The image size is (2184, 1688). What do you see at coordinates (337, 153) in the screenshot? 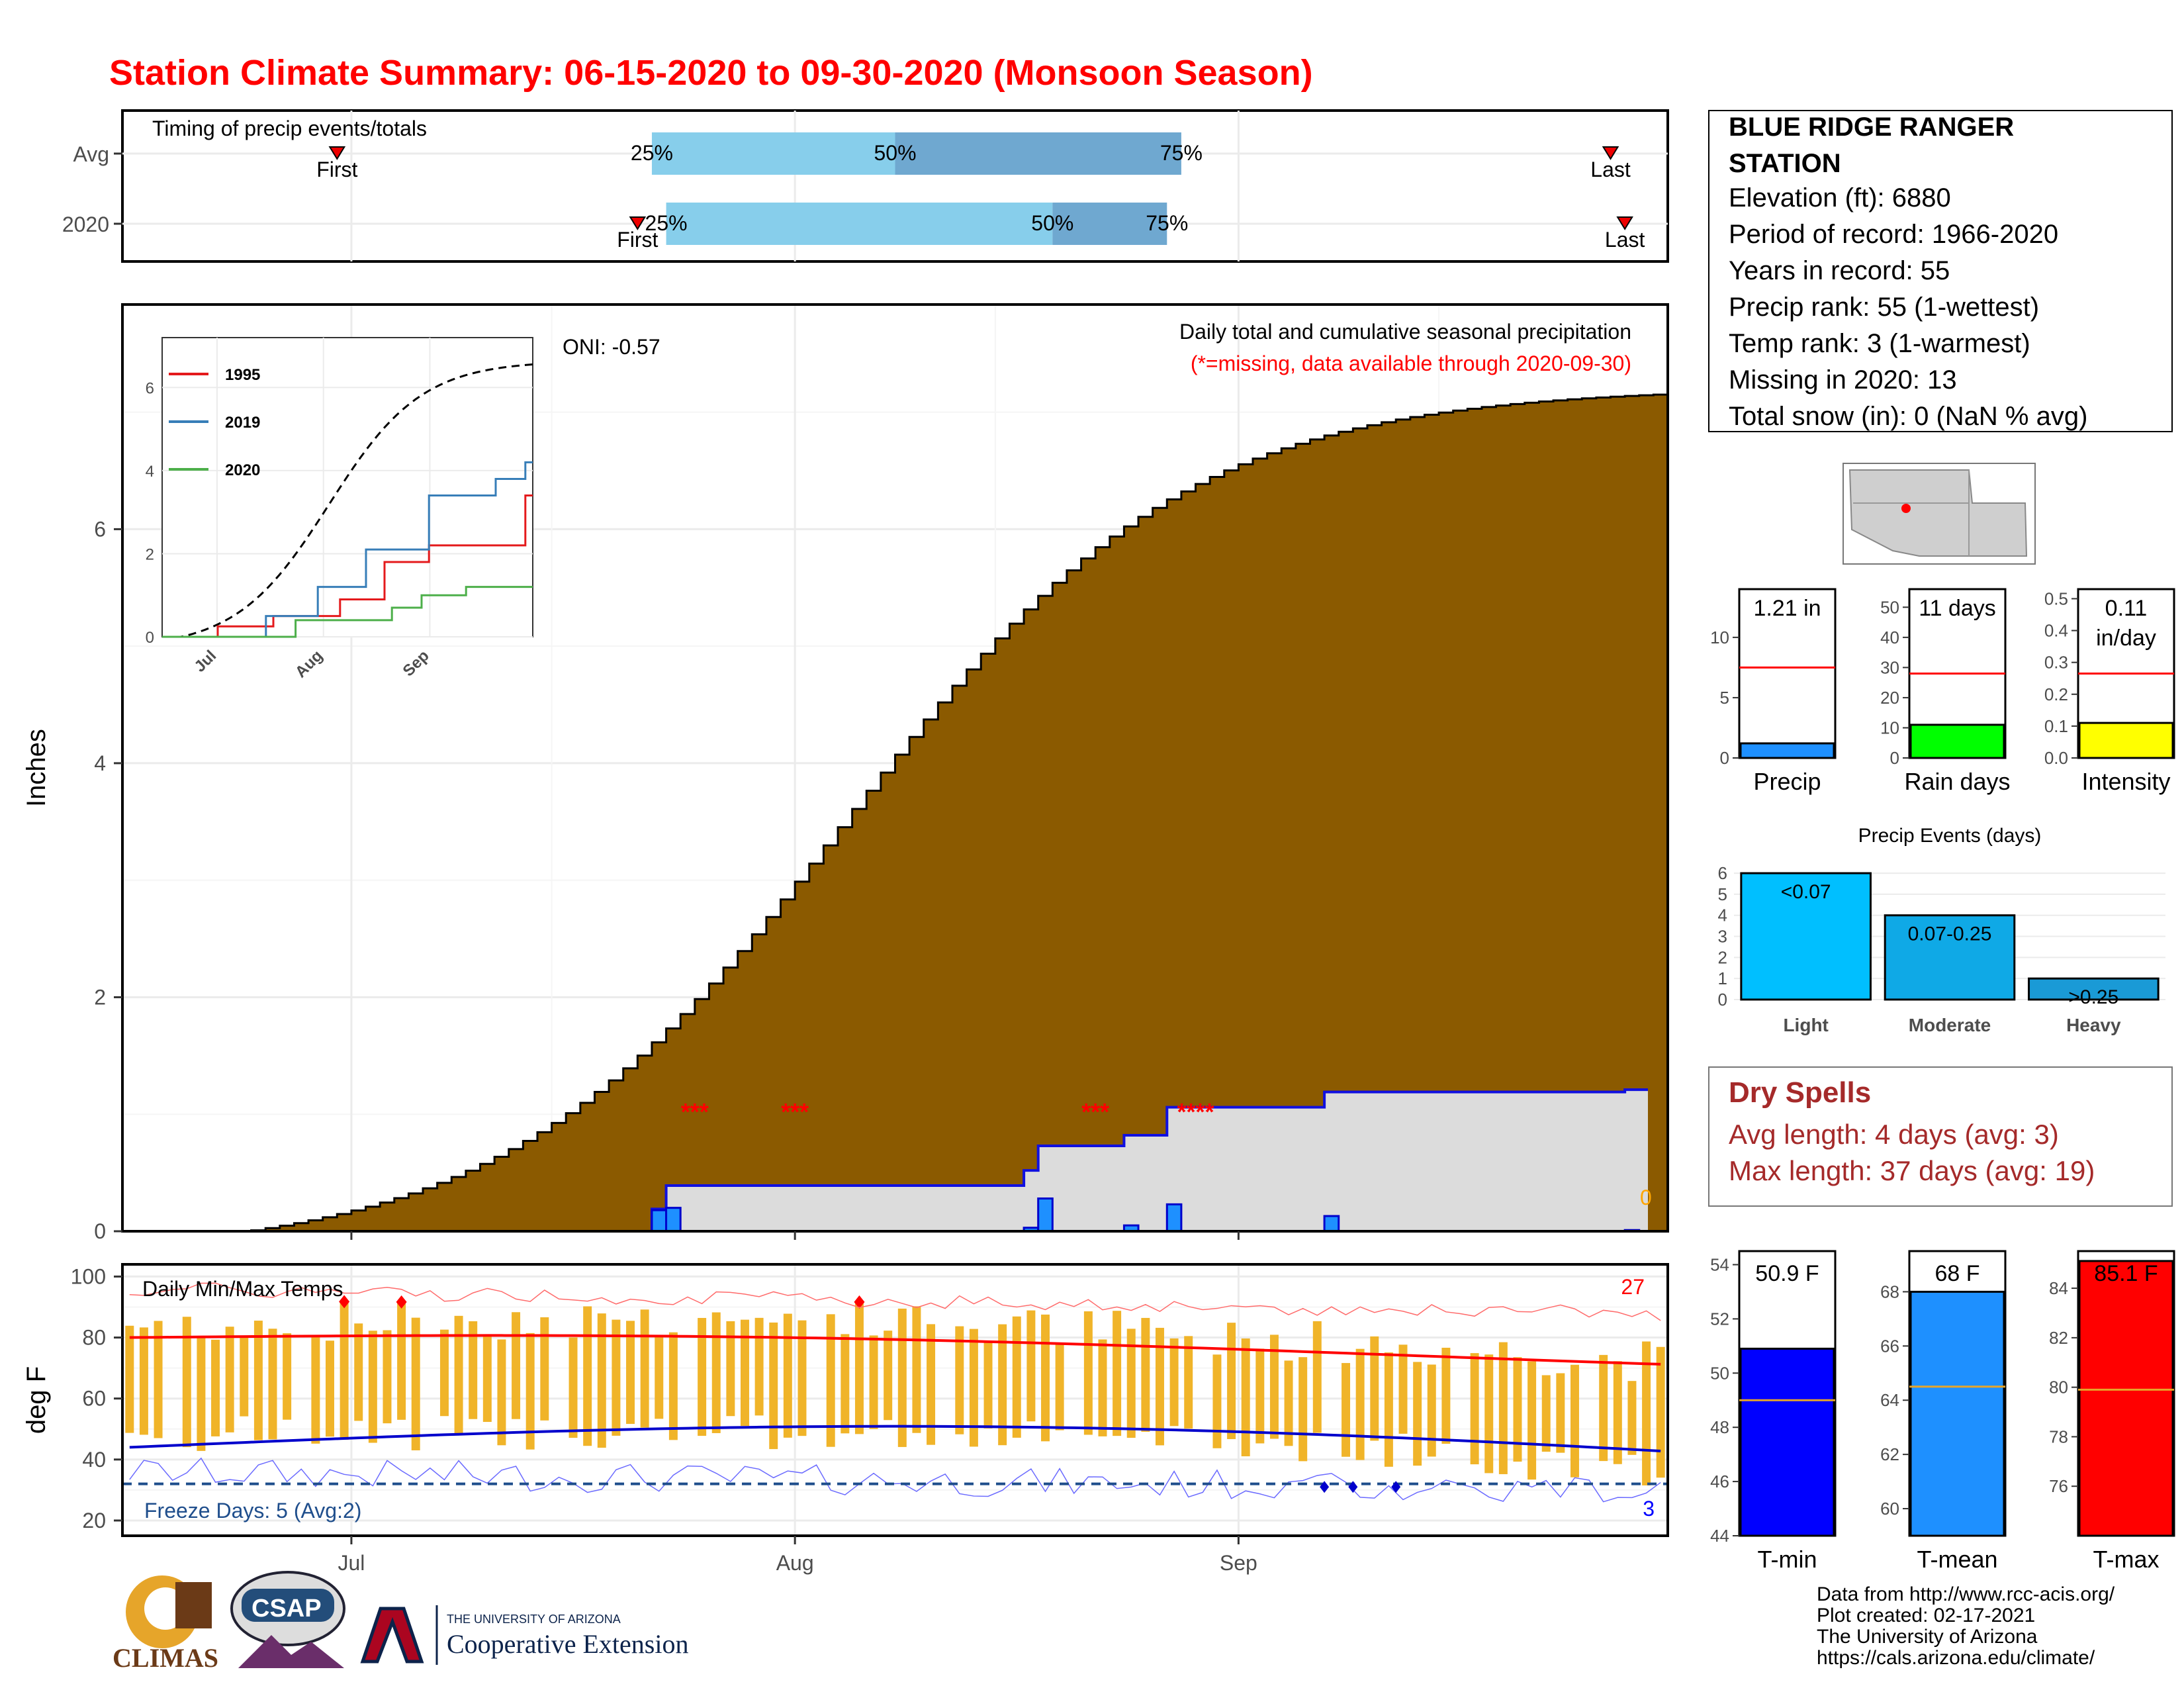
I see `first-event-marker` at bounding box center [337, 153].